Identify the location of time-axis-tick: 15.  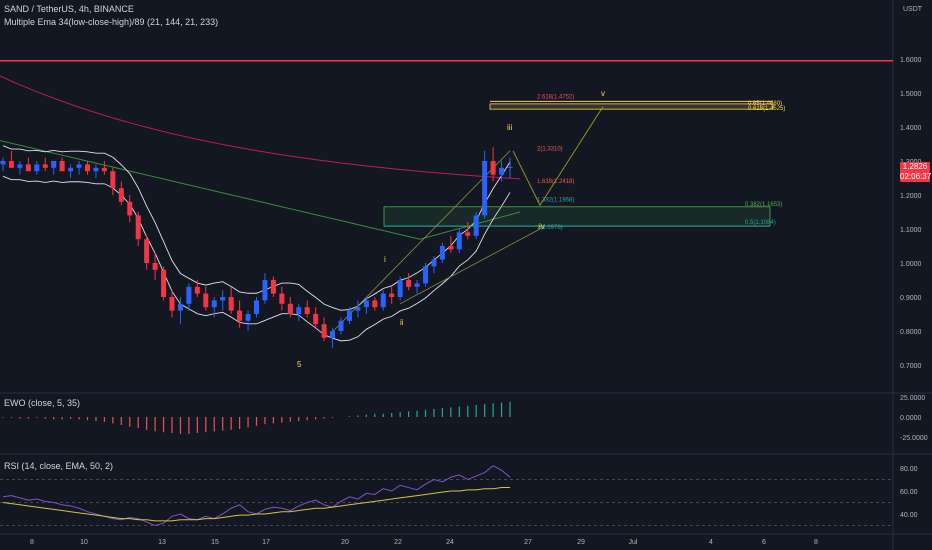
(215, 542).